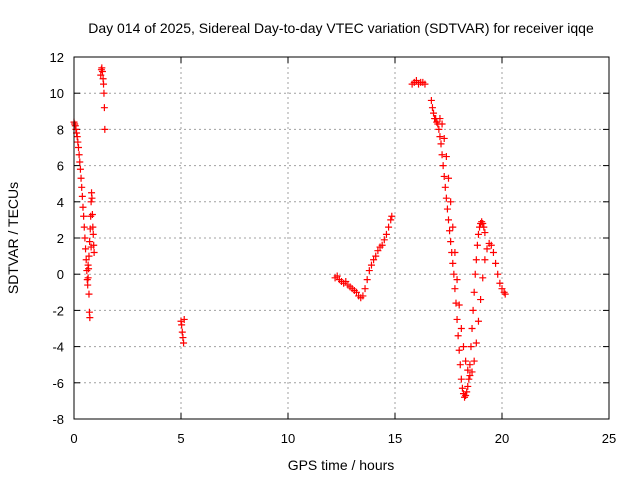 This screenshot has width=640, height=480. Describe the element at coordinates (60, 238) in the screenshot. I see `y-tick-label: 2` at that location.